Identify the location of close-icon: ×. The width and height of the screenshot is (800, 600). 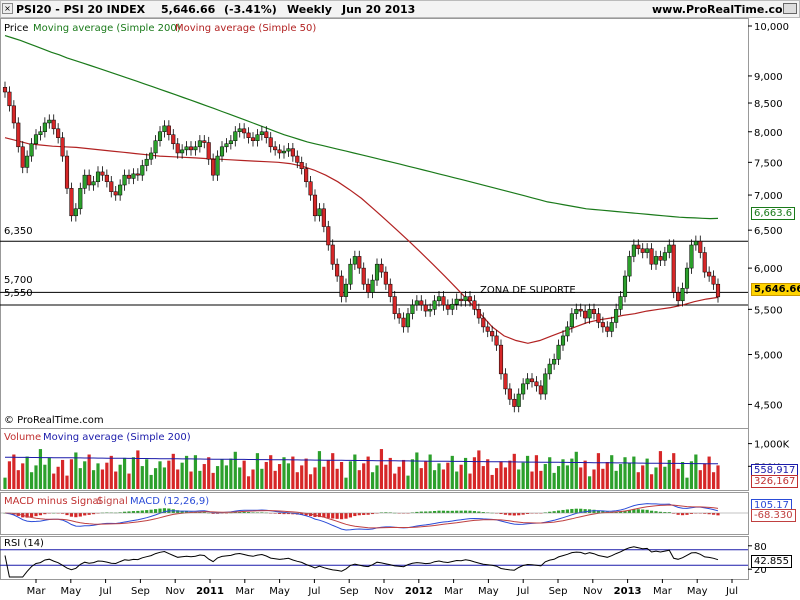
(7, 8).